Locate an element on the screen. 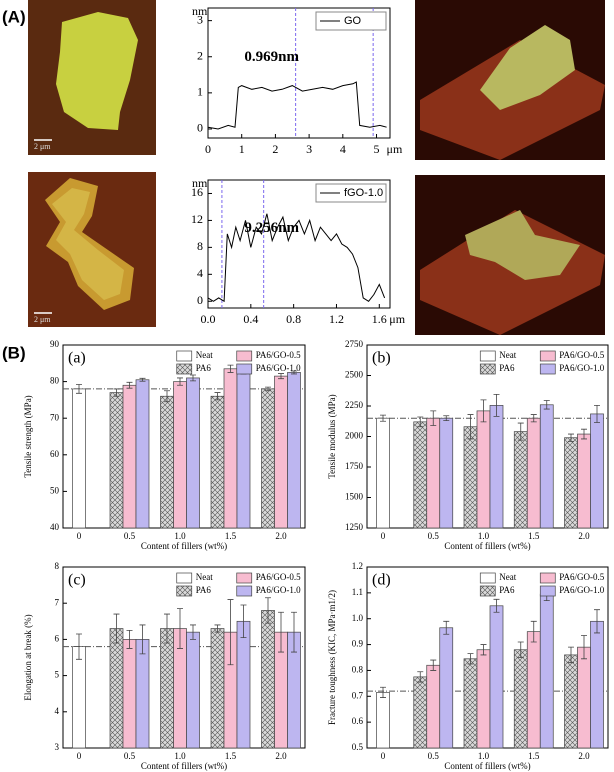 This screenshot has width=614, height=772. legend-label: GO is located at coordinates (353, 21).